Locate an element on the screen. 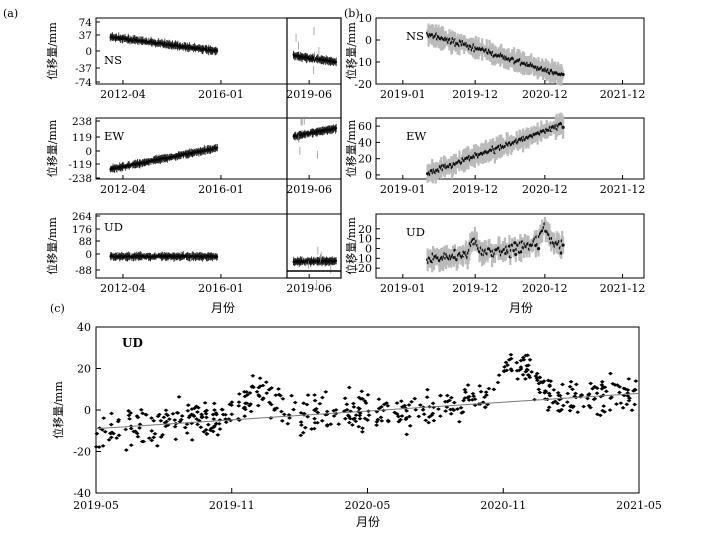  b-UD-axes-frame is located at coordinates (510, 246).